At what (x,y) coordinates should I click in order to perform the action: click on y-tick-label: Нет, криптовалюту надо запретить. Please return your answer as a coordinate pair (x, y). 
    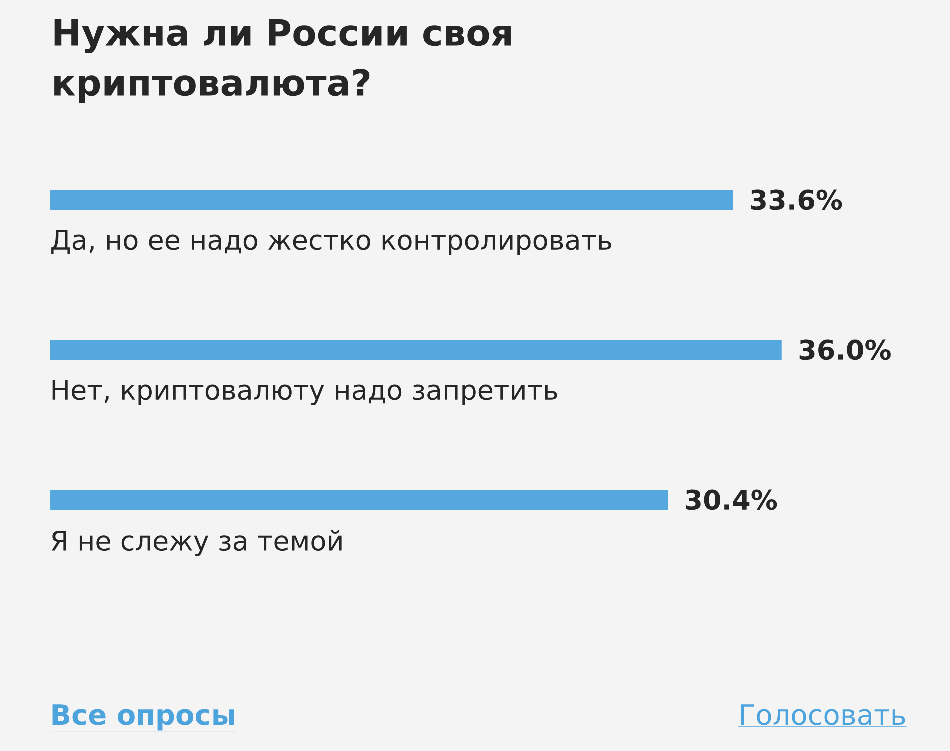
    Looking at the image, I should click on (305, 393).